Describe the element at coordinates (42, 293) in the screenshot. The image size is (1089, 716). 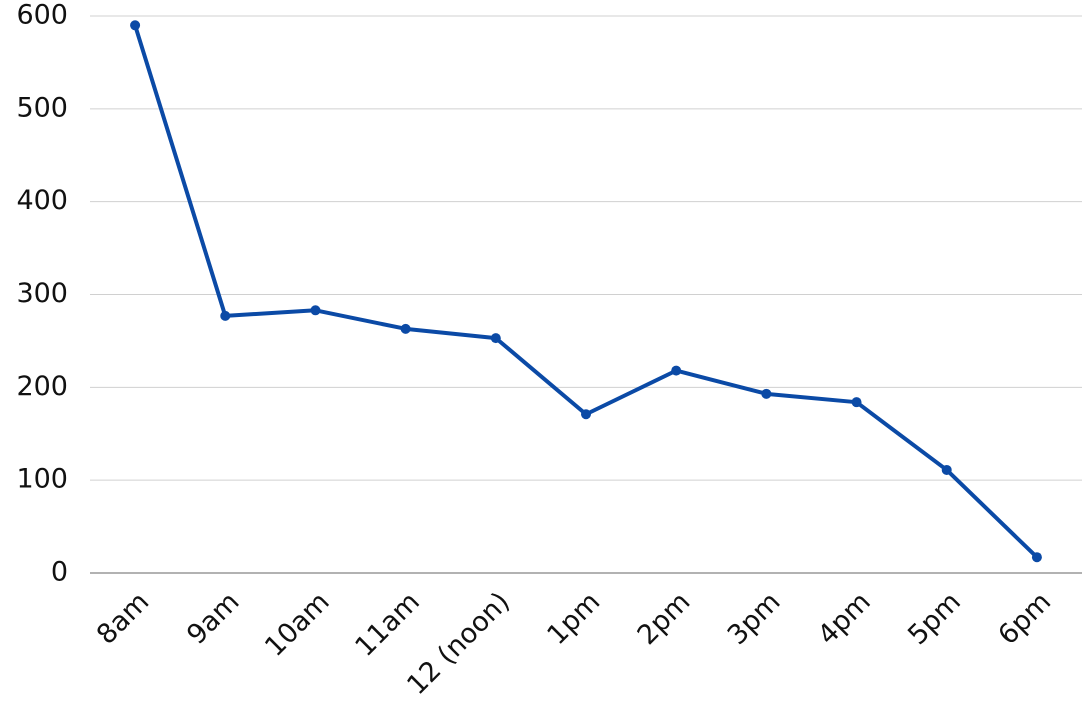
I see `y-tick-label: 300` at that location.